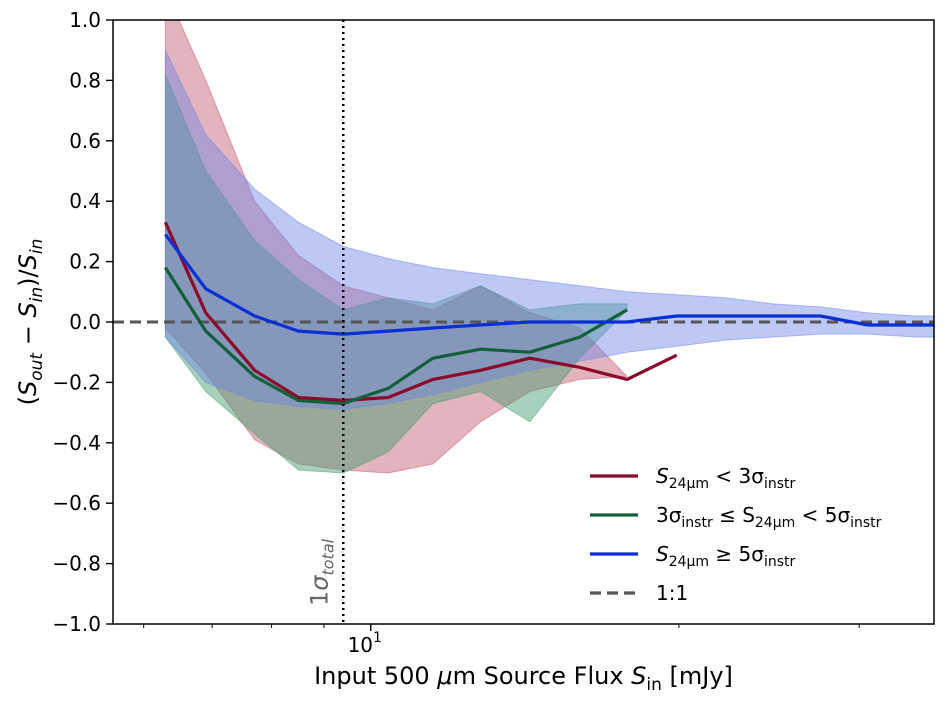 The height and width of the screenshot is (705, 946). I want to click on y-tick-label: 0.6, so click(85, 141).